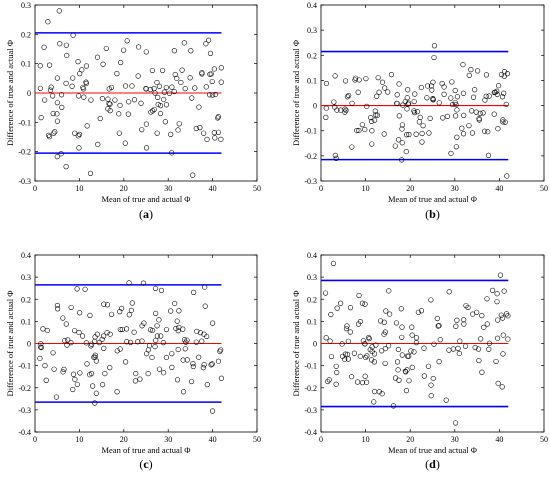  Describe the element at coordinates (410, 188) in the screenshot. I see `x-tick-label: 20` at that location.